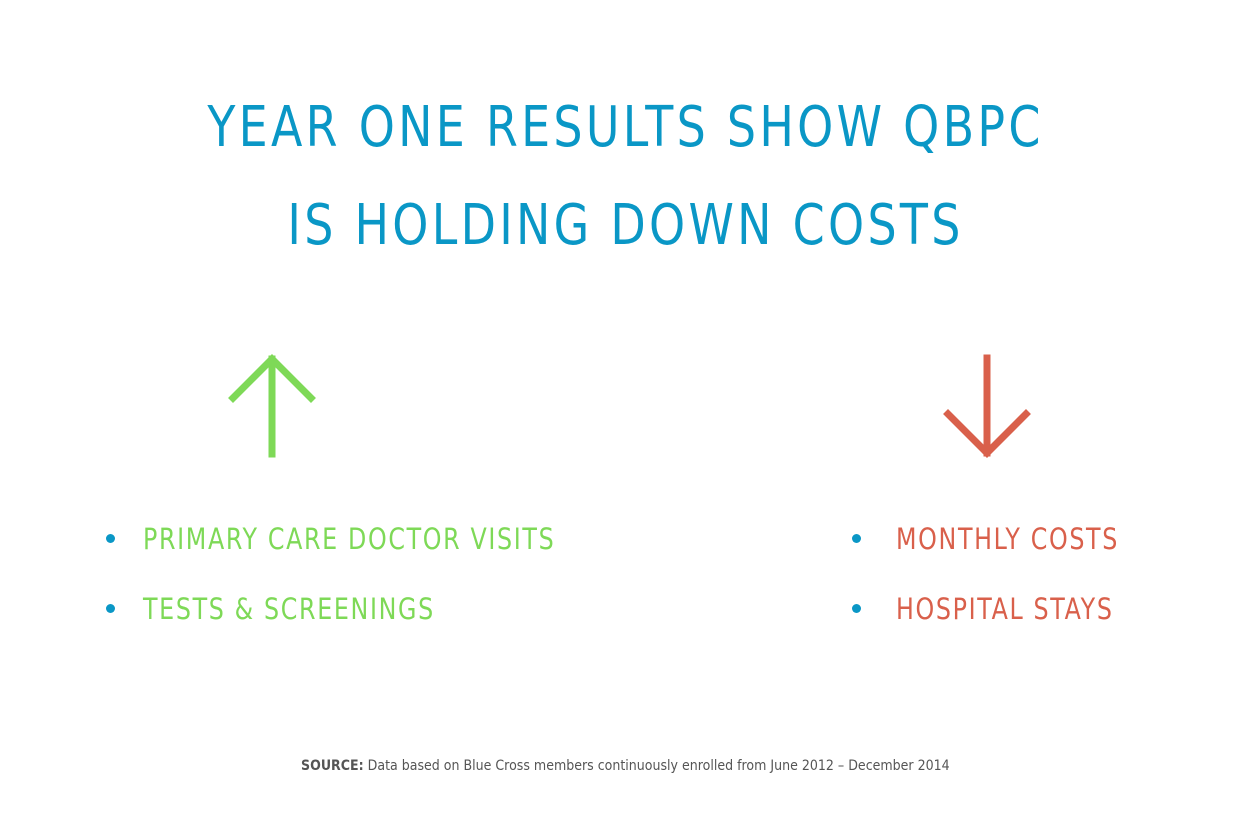 The height and width of the screenshot is (833, 1251). I want to click on decrease-item-label: HOSPITAL STAYS, so click(1005, 609).